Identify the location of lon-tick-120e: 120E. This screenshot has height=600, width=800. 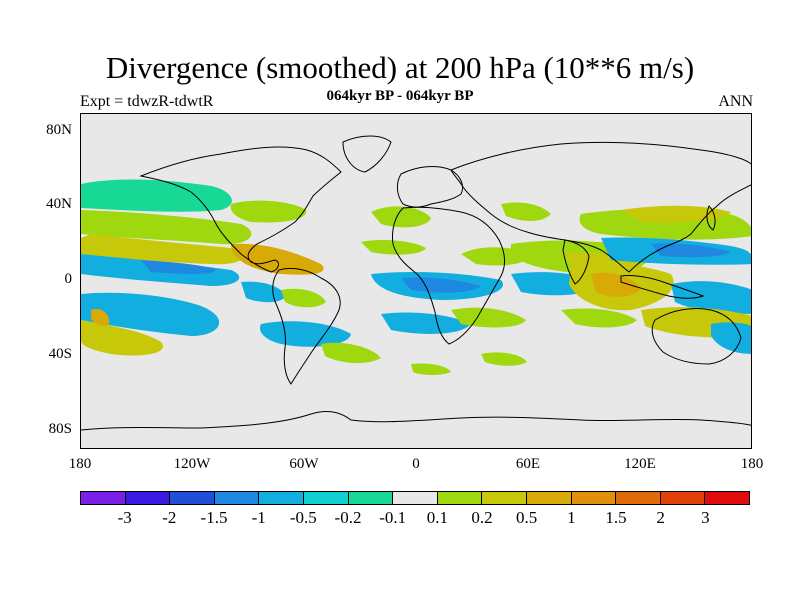
(640, 464).